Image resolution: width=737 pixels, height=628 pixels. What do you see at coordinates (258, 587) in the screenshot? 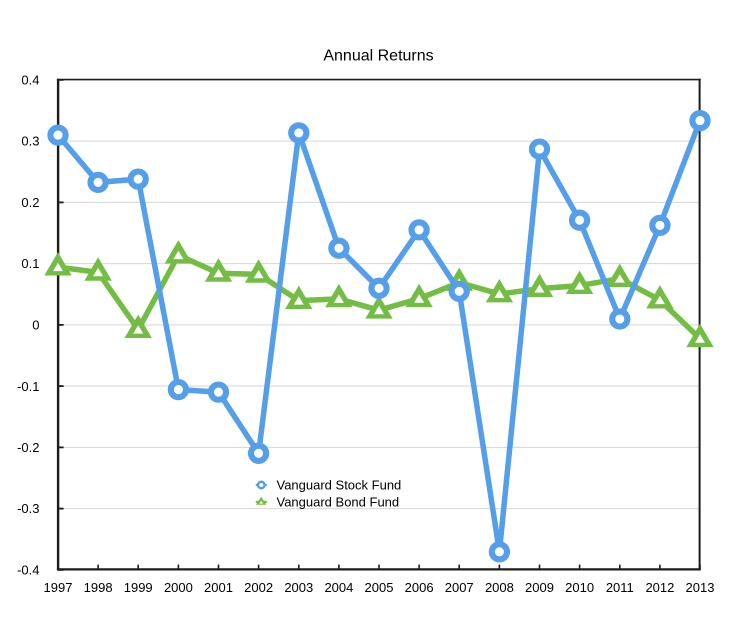
I see `svg-text: 2002` at bounding box center [258, 587].